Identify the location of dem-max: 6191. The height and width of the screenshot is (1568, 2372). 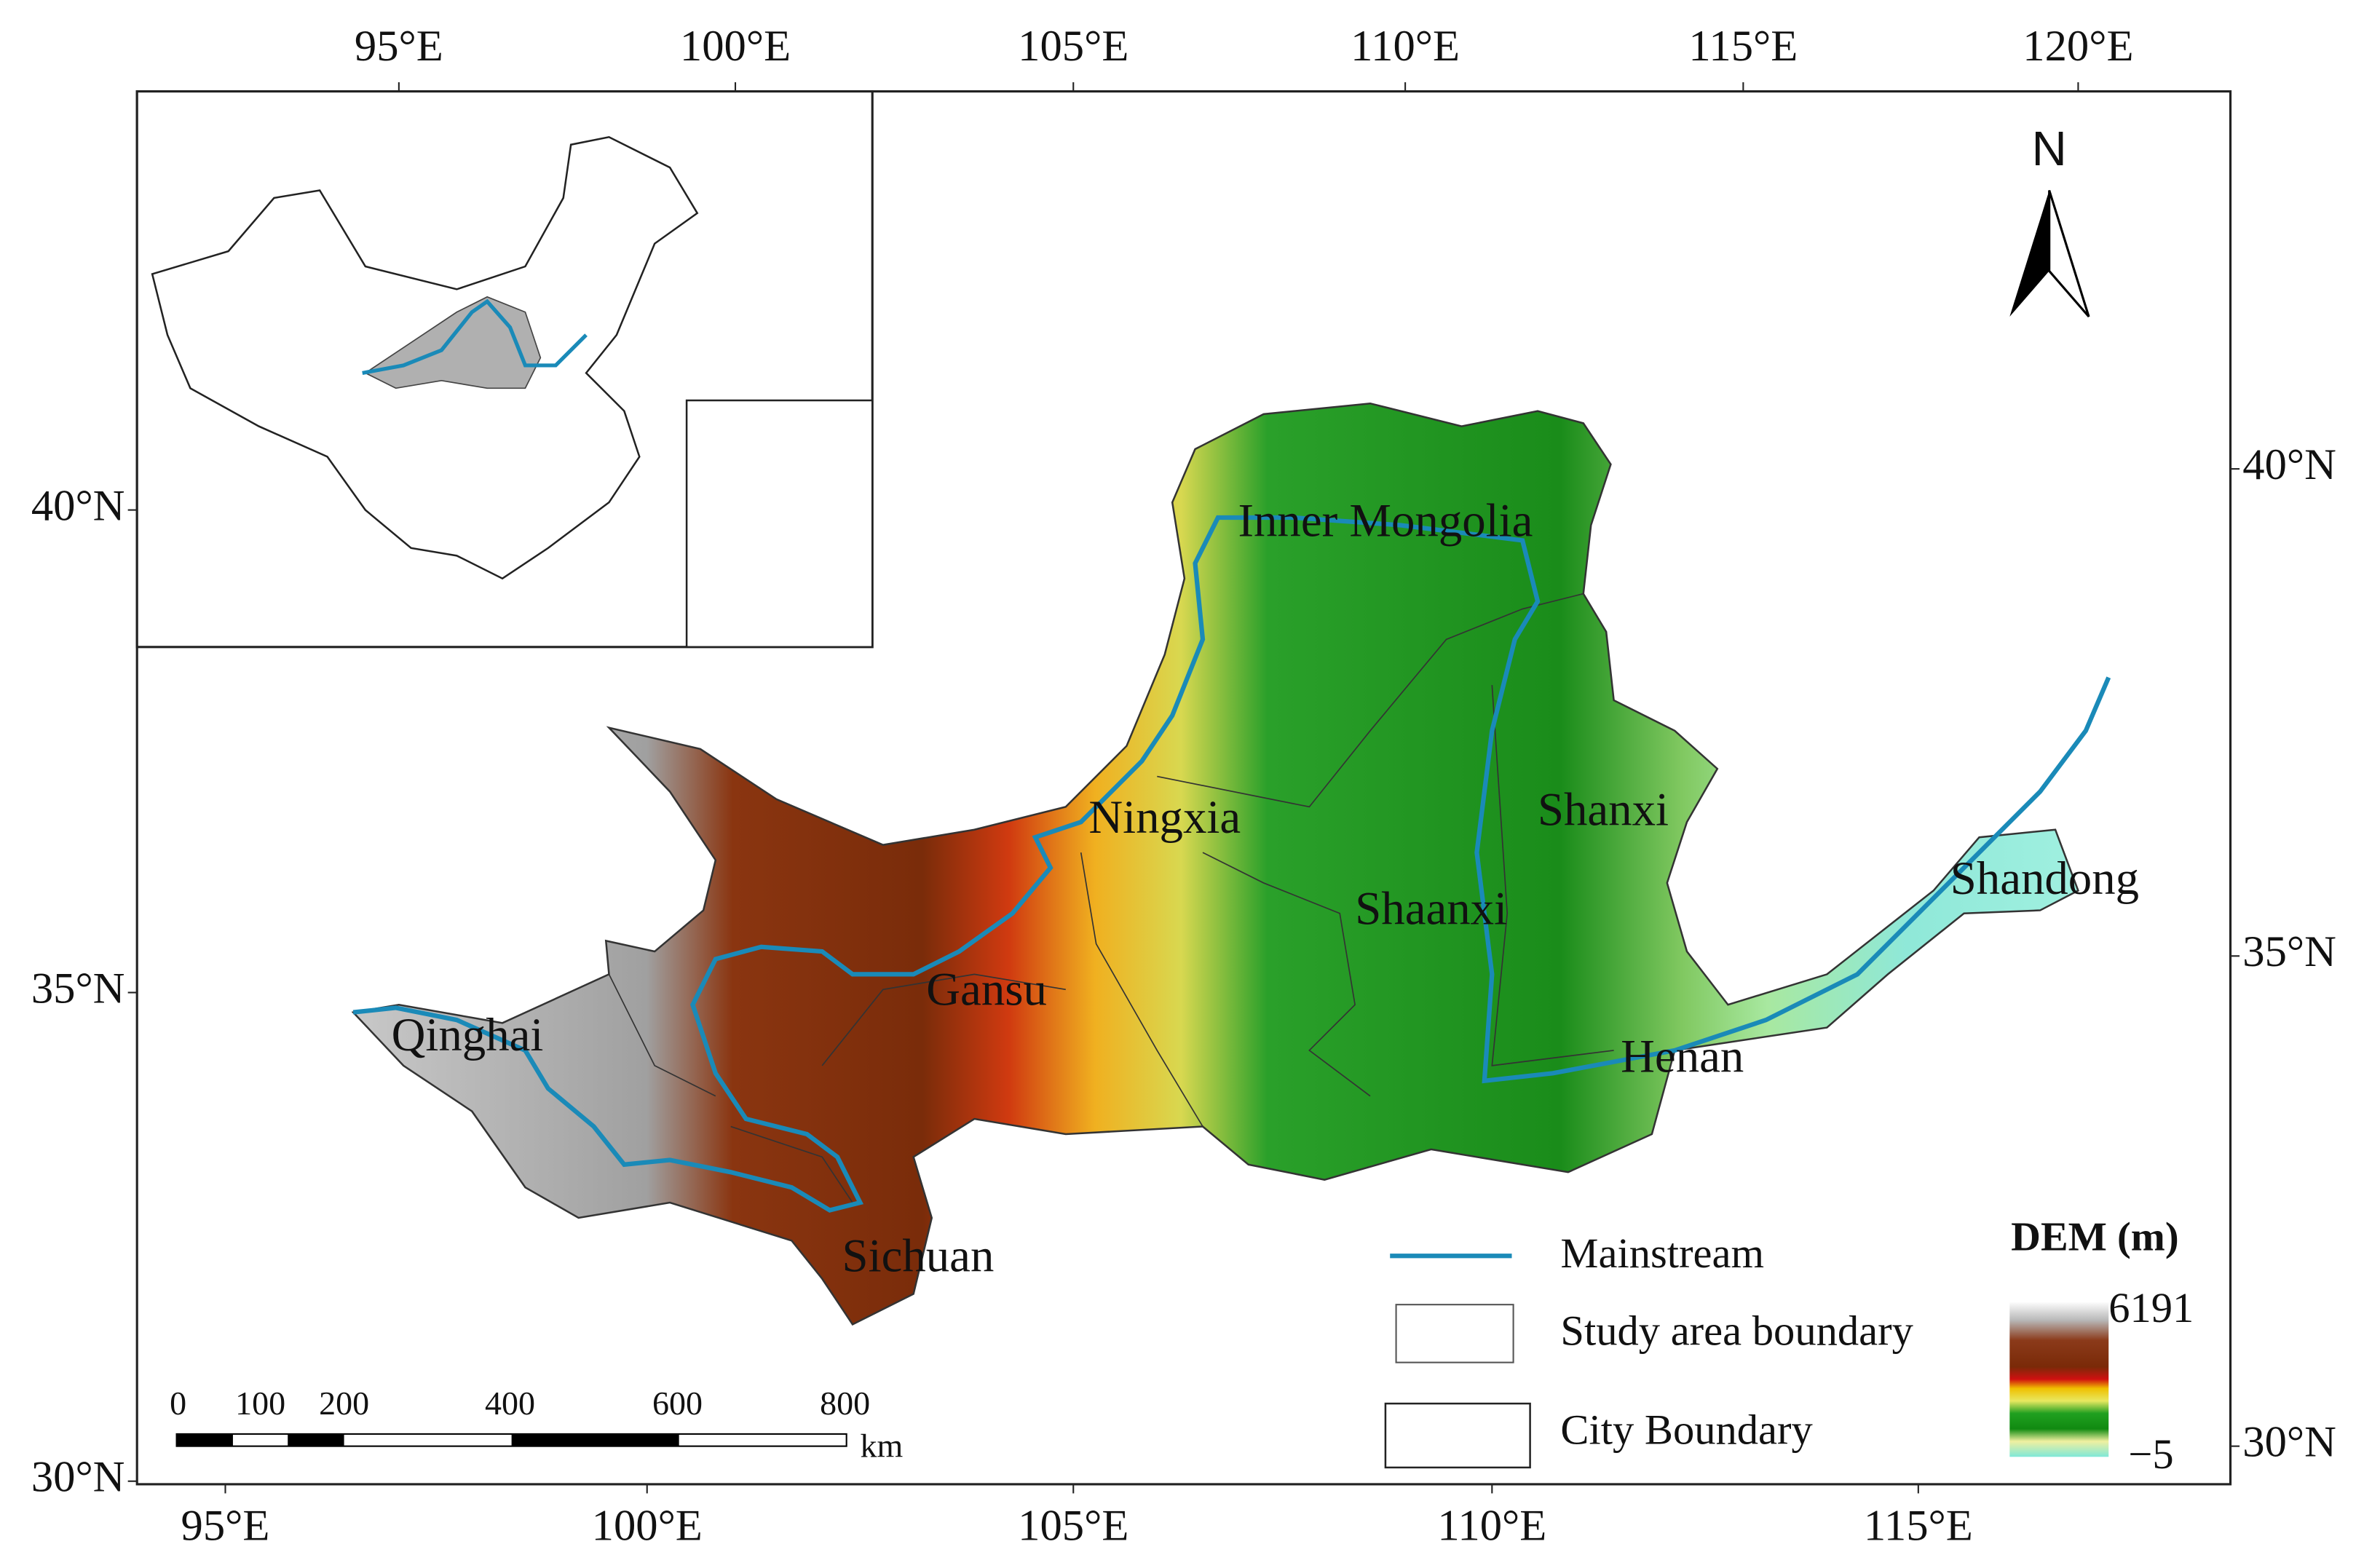
(2151, 1308).